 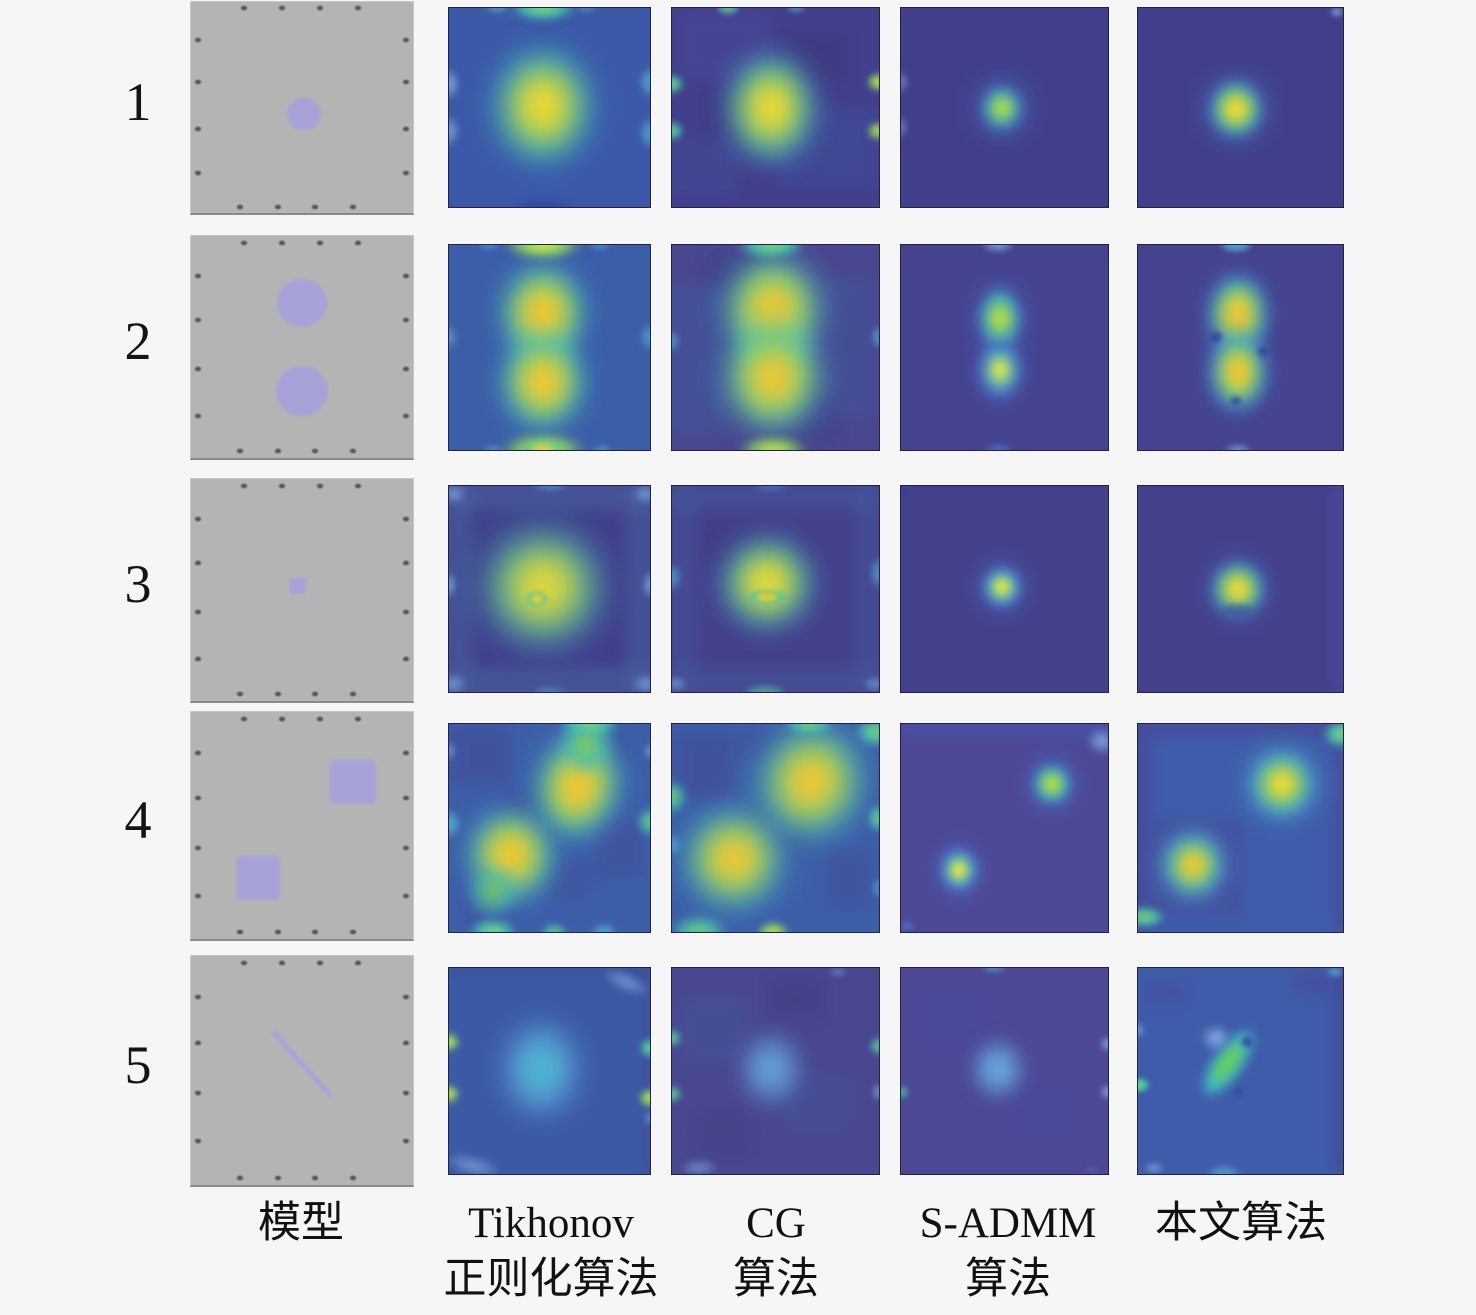 What do you see at coordinates (301, 1224) in the screenshot?
I see `column-caption-model: 模型` at bounding box center [301, 1224].